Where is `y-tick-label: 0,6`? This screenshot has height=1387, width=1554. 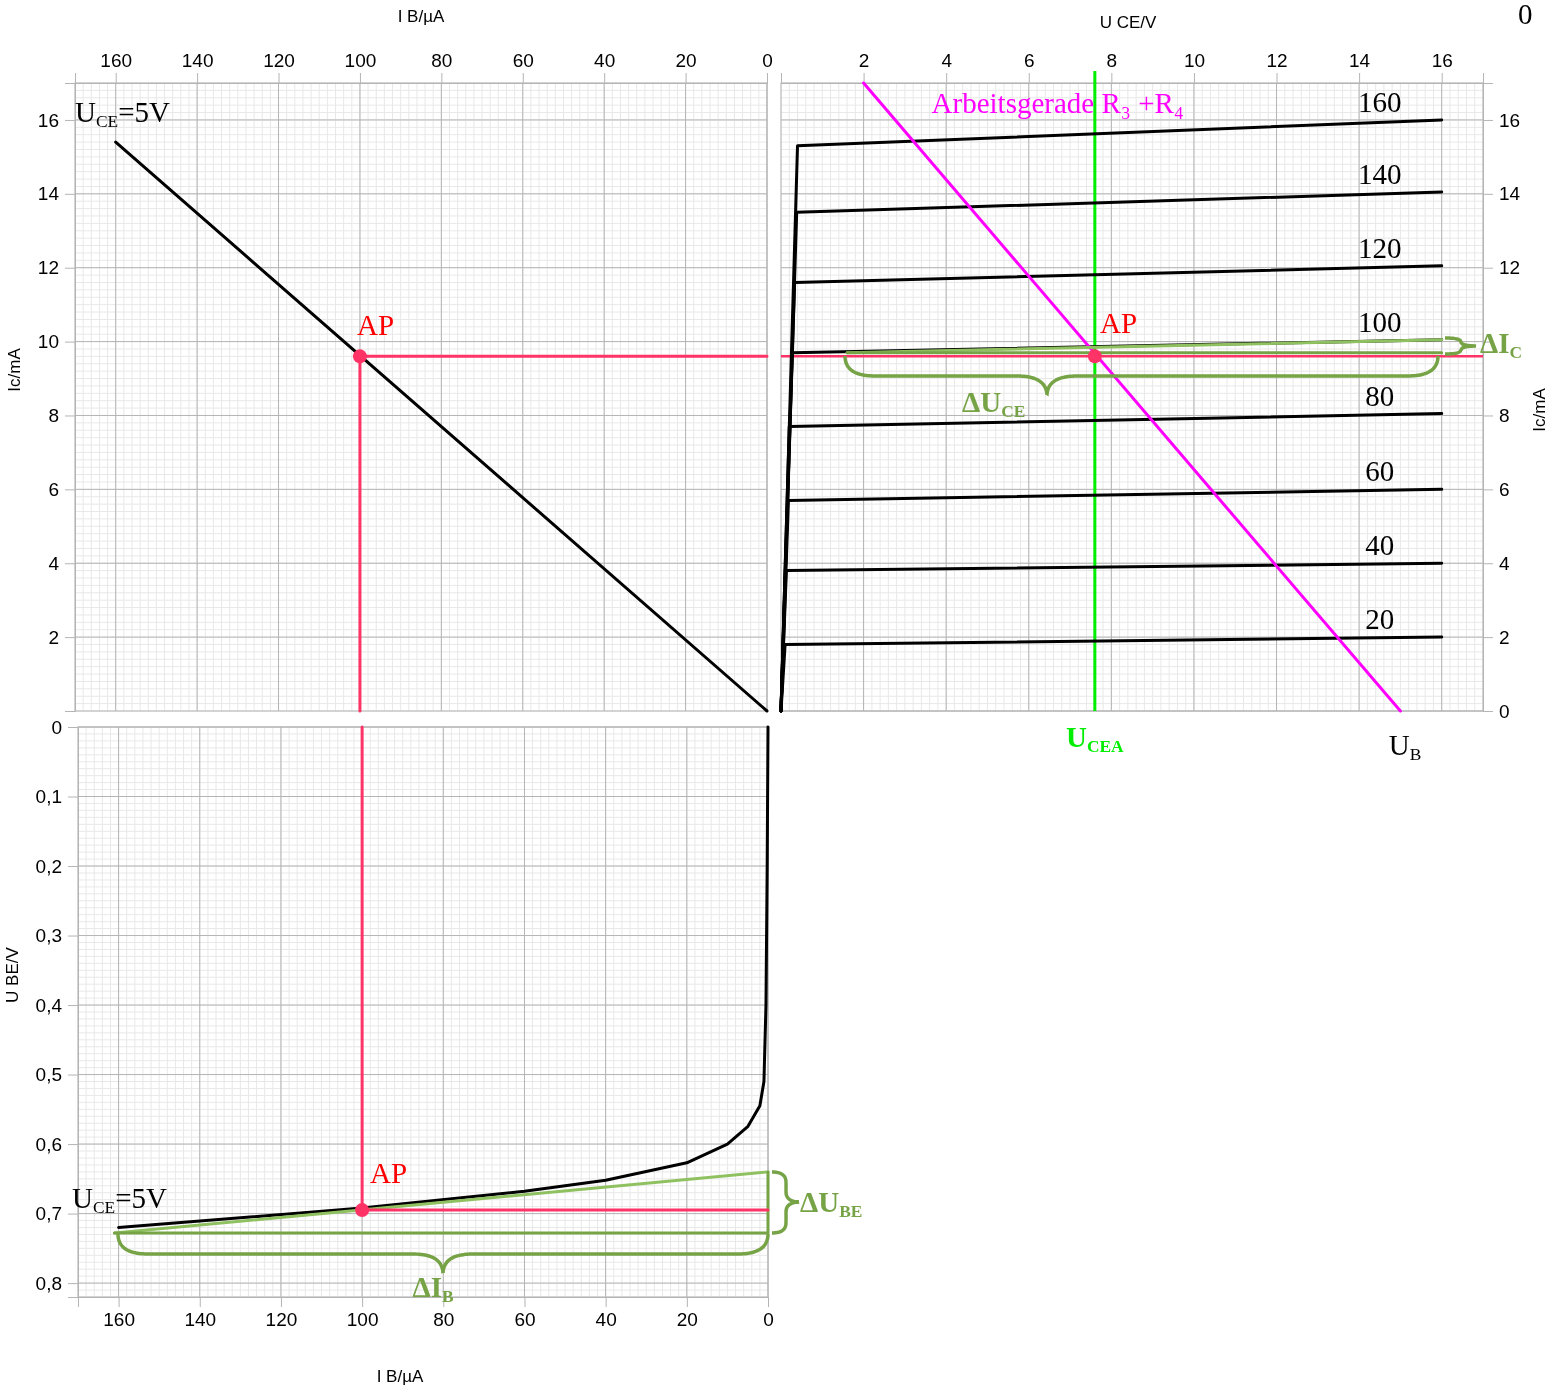 y-tick-label: 0,6 is located at coordinates (48, 1144).